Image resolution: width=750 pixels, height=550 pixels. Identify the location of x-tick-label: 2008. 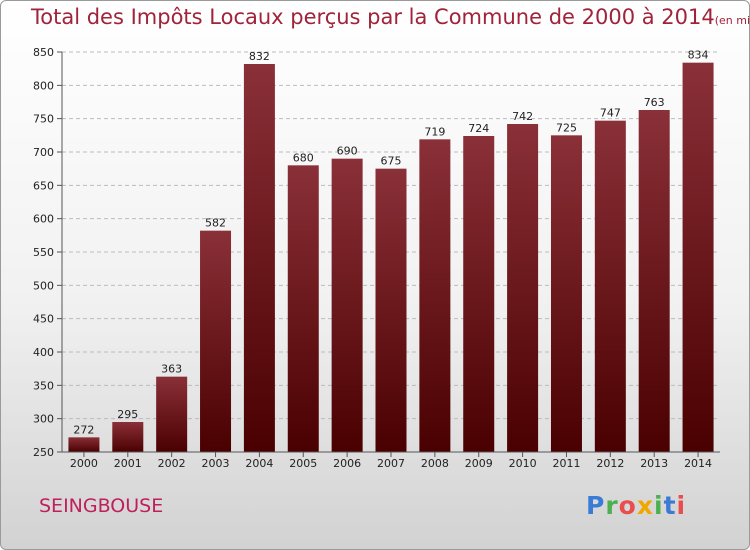
(435, 463).